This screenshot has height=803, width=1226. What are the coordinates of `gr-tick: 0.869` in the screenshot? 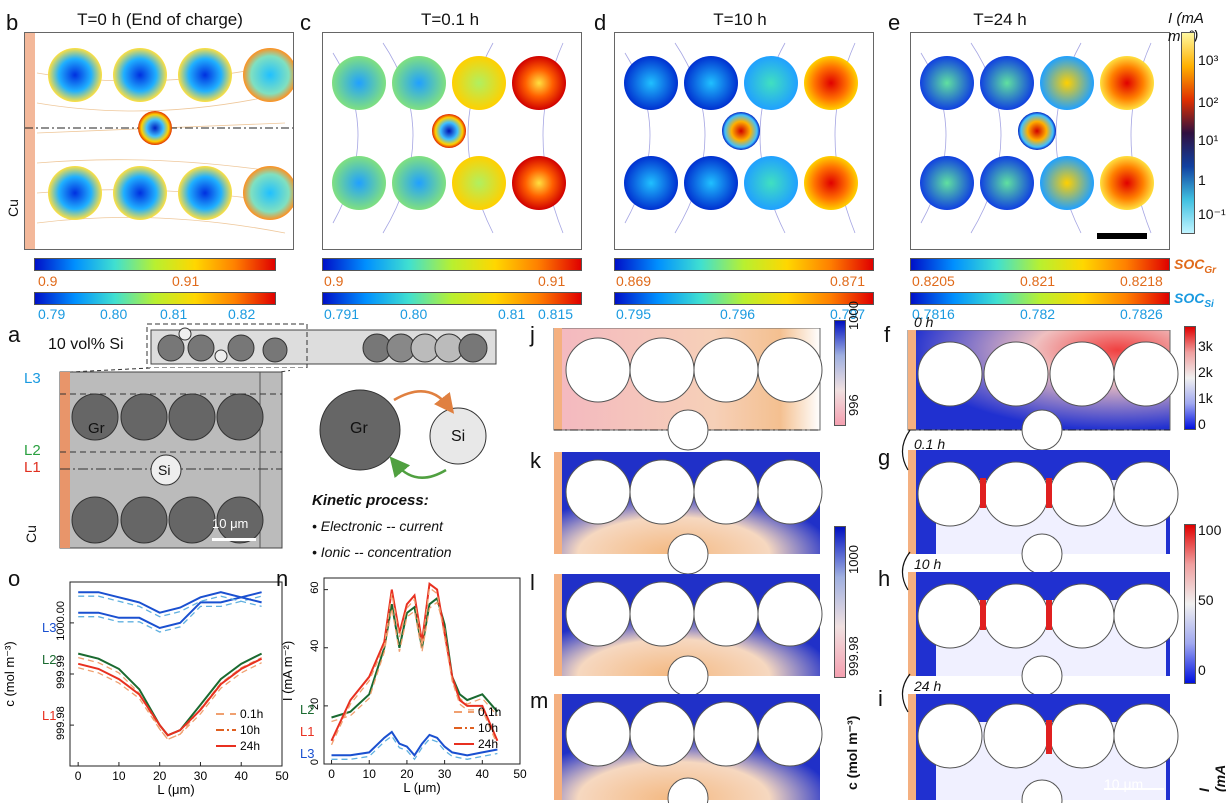 It's located at (634, 281).